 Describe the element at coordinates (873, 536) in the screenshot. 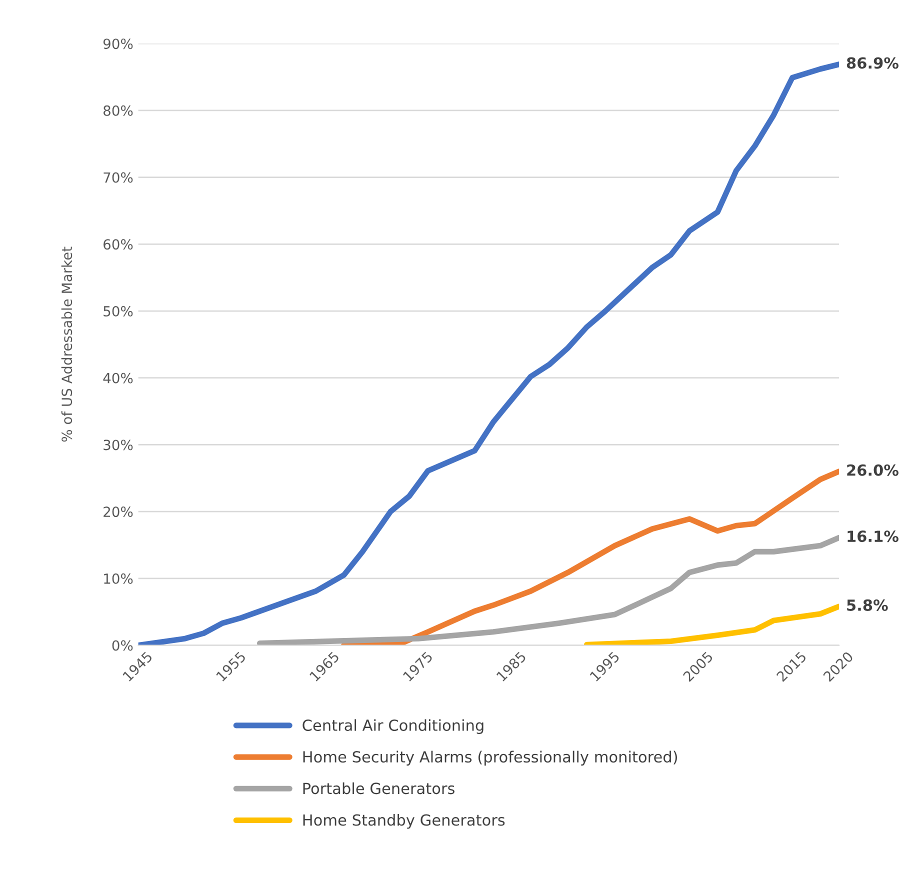

I see `data-label: 16.1%` at that location.